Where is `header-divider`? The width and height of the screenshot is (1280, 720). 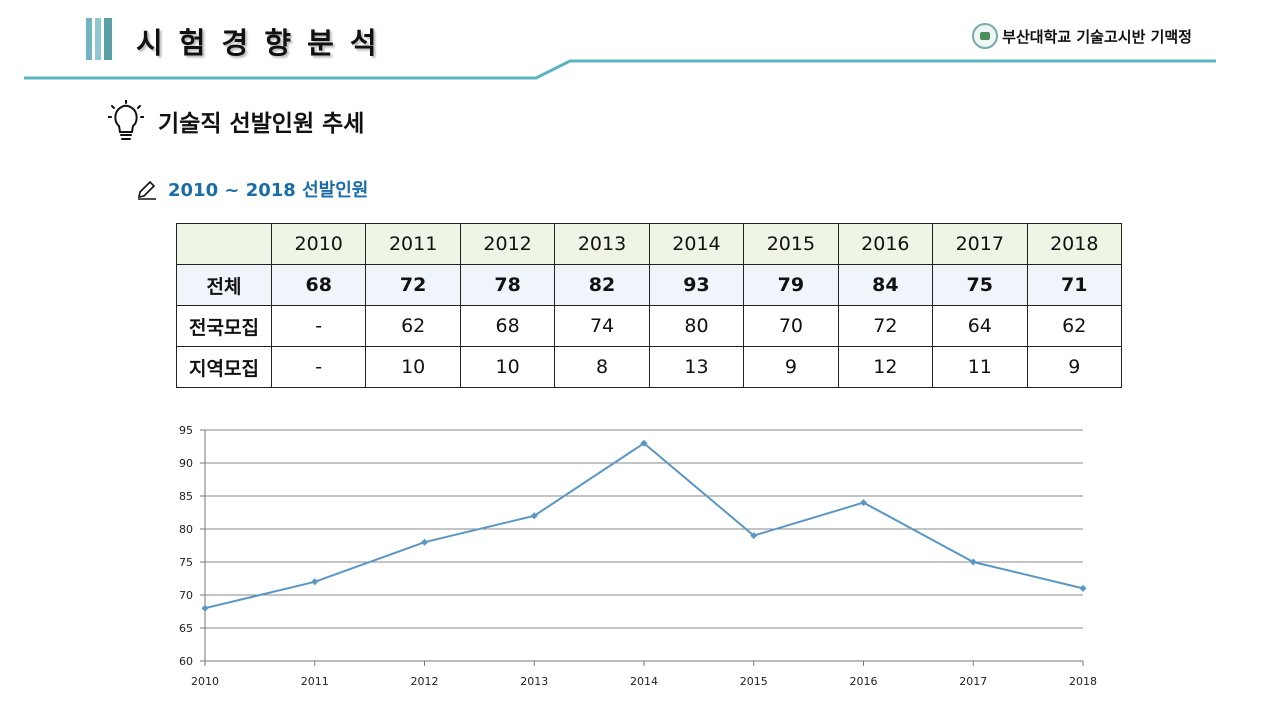 header-divider is located at coordinates (620, 69).